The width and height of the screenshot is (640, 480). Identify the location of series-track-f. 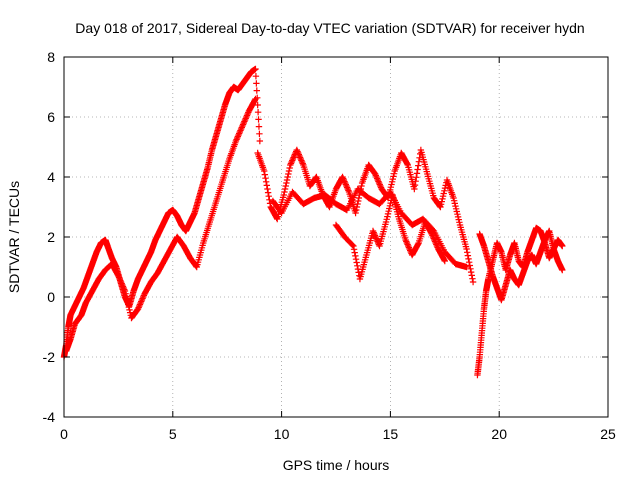
(520, 301).